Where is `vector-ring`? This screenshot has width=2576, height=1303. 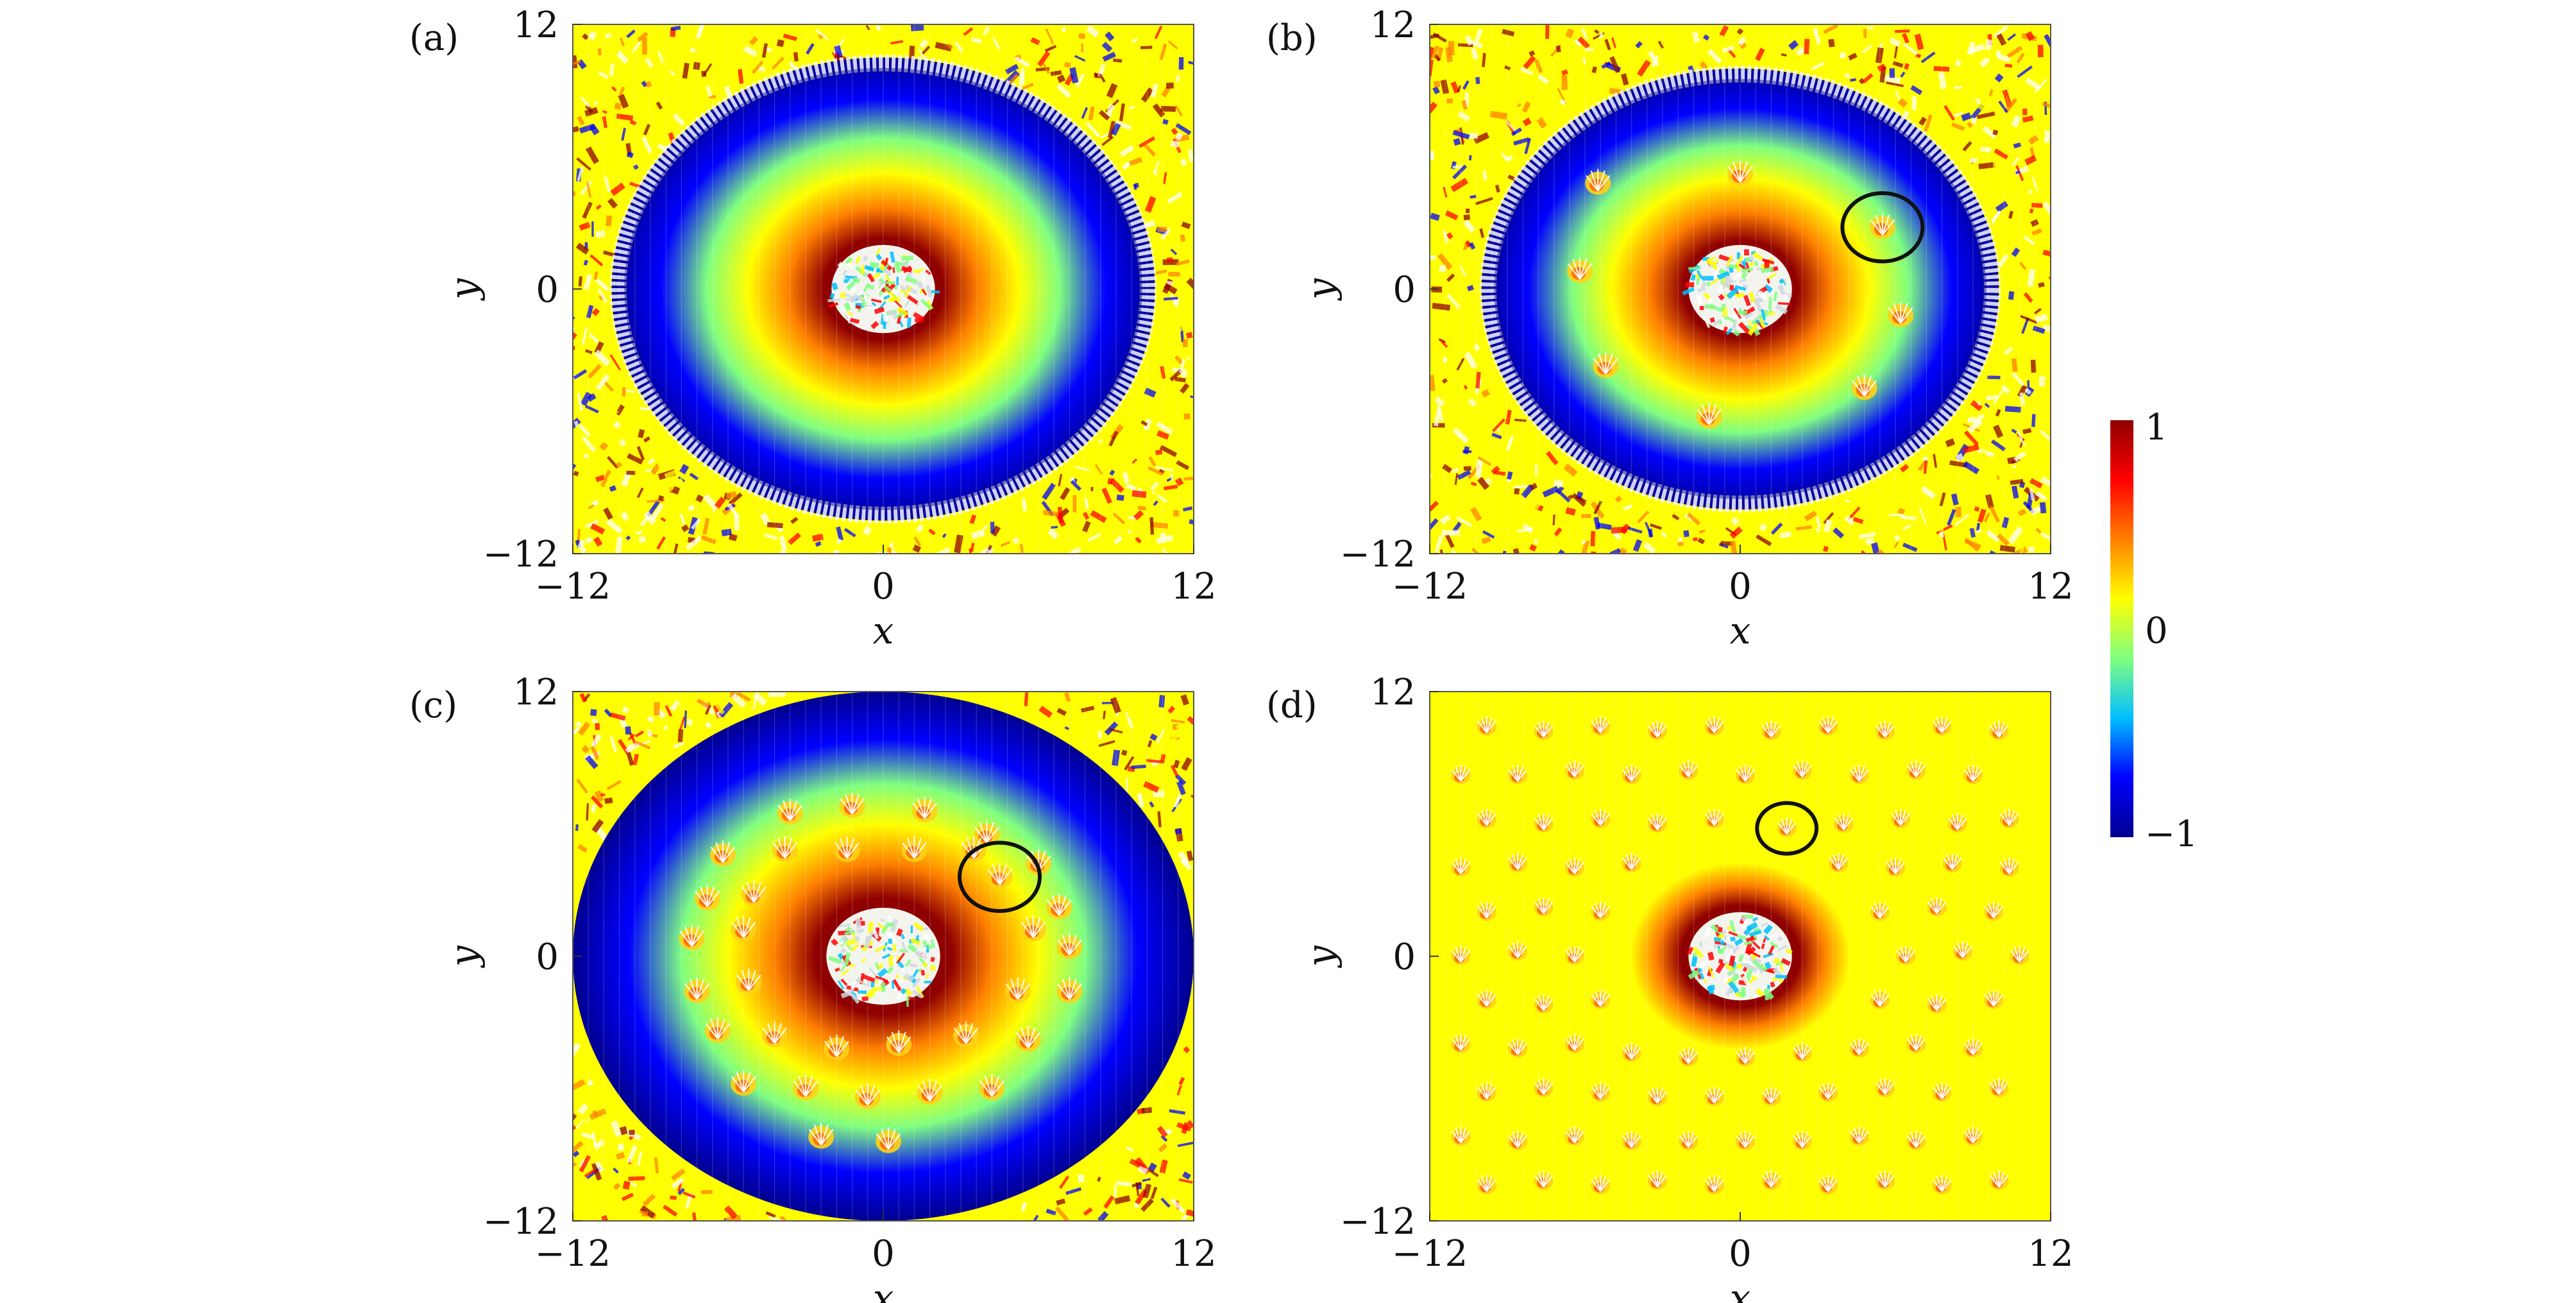 vector-ring is located at coordinates (883, 289).